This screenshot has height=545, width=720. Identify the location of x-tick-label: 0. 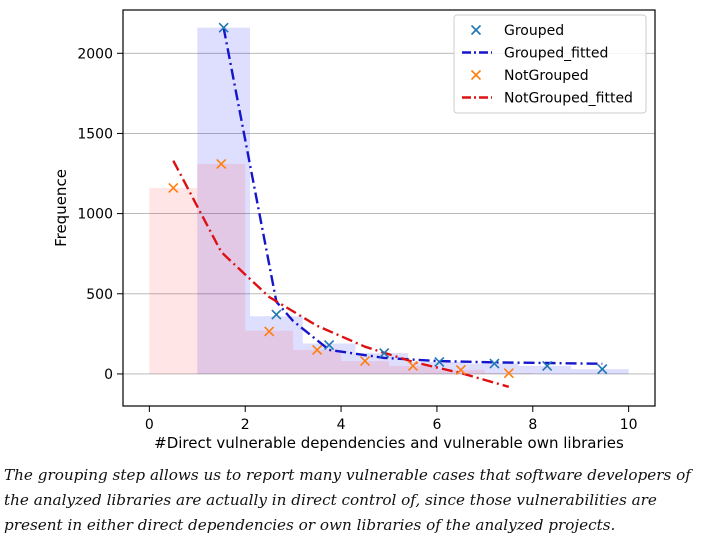
(149, 425).